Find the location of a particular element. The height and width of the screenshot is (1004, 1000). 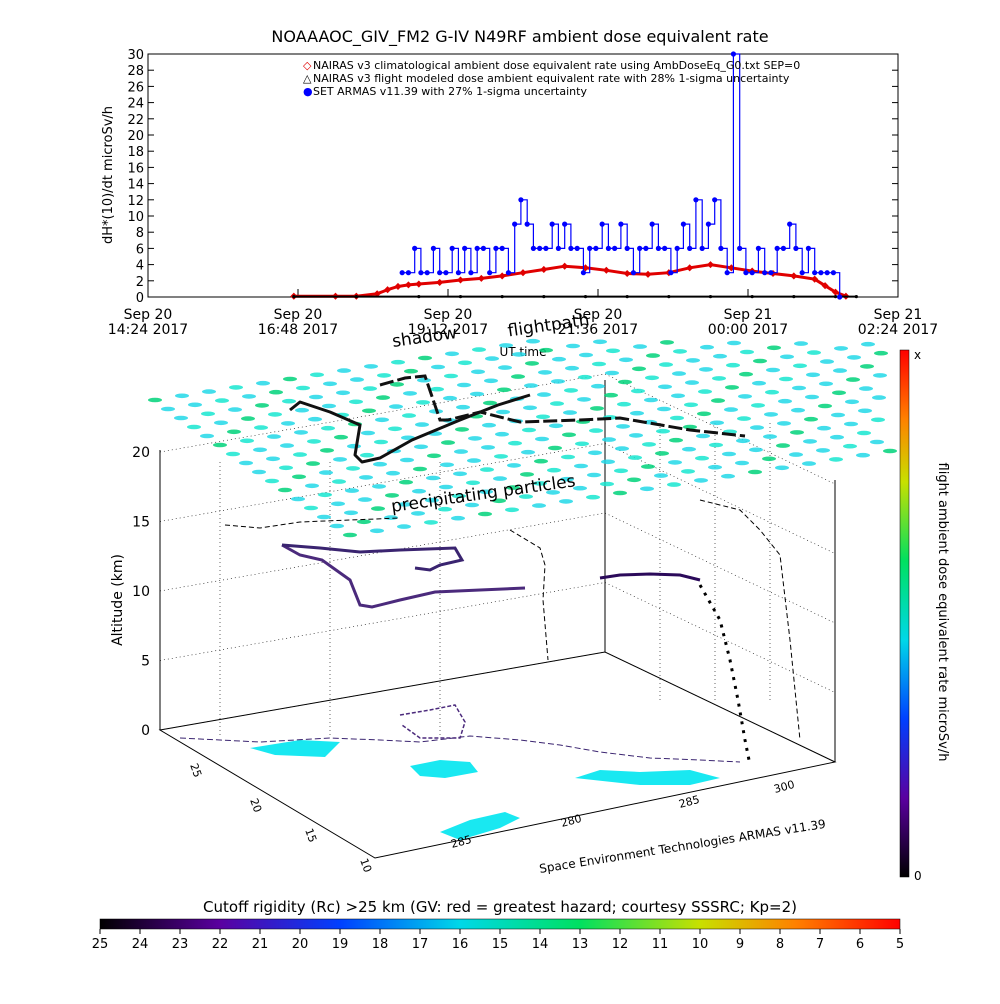

altitude-label: Altitude (km) is located at coordinates (118, 600).